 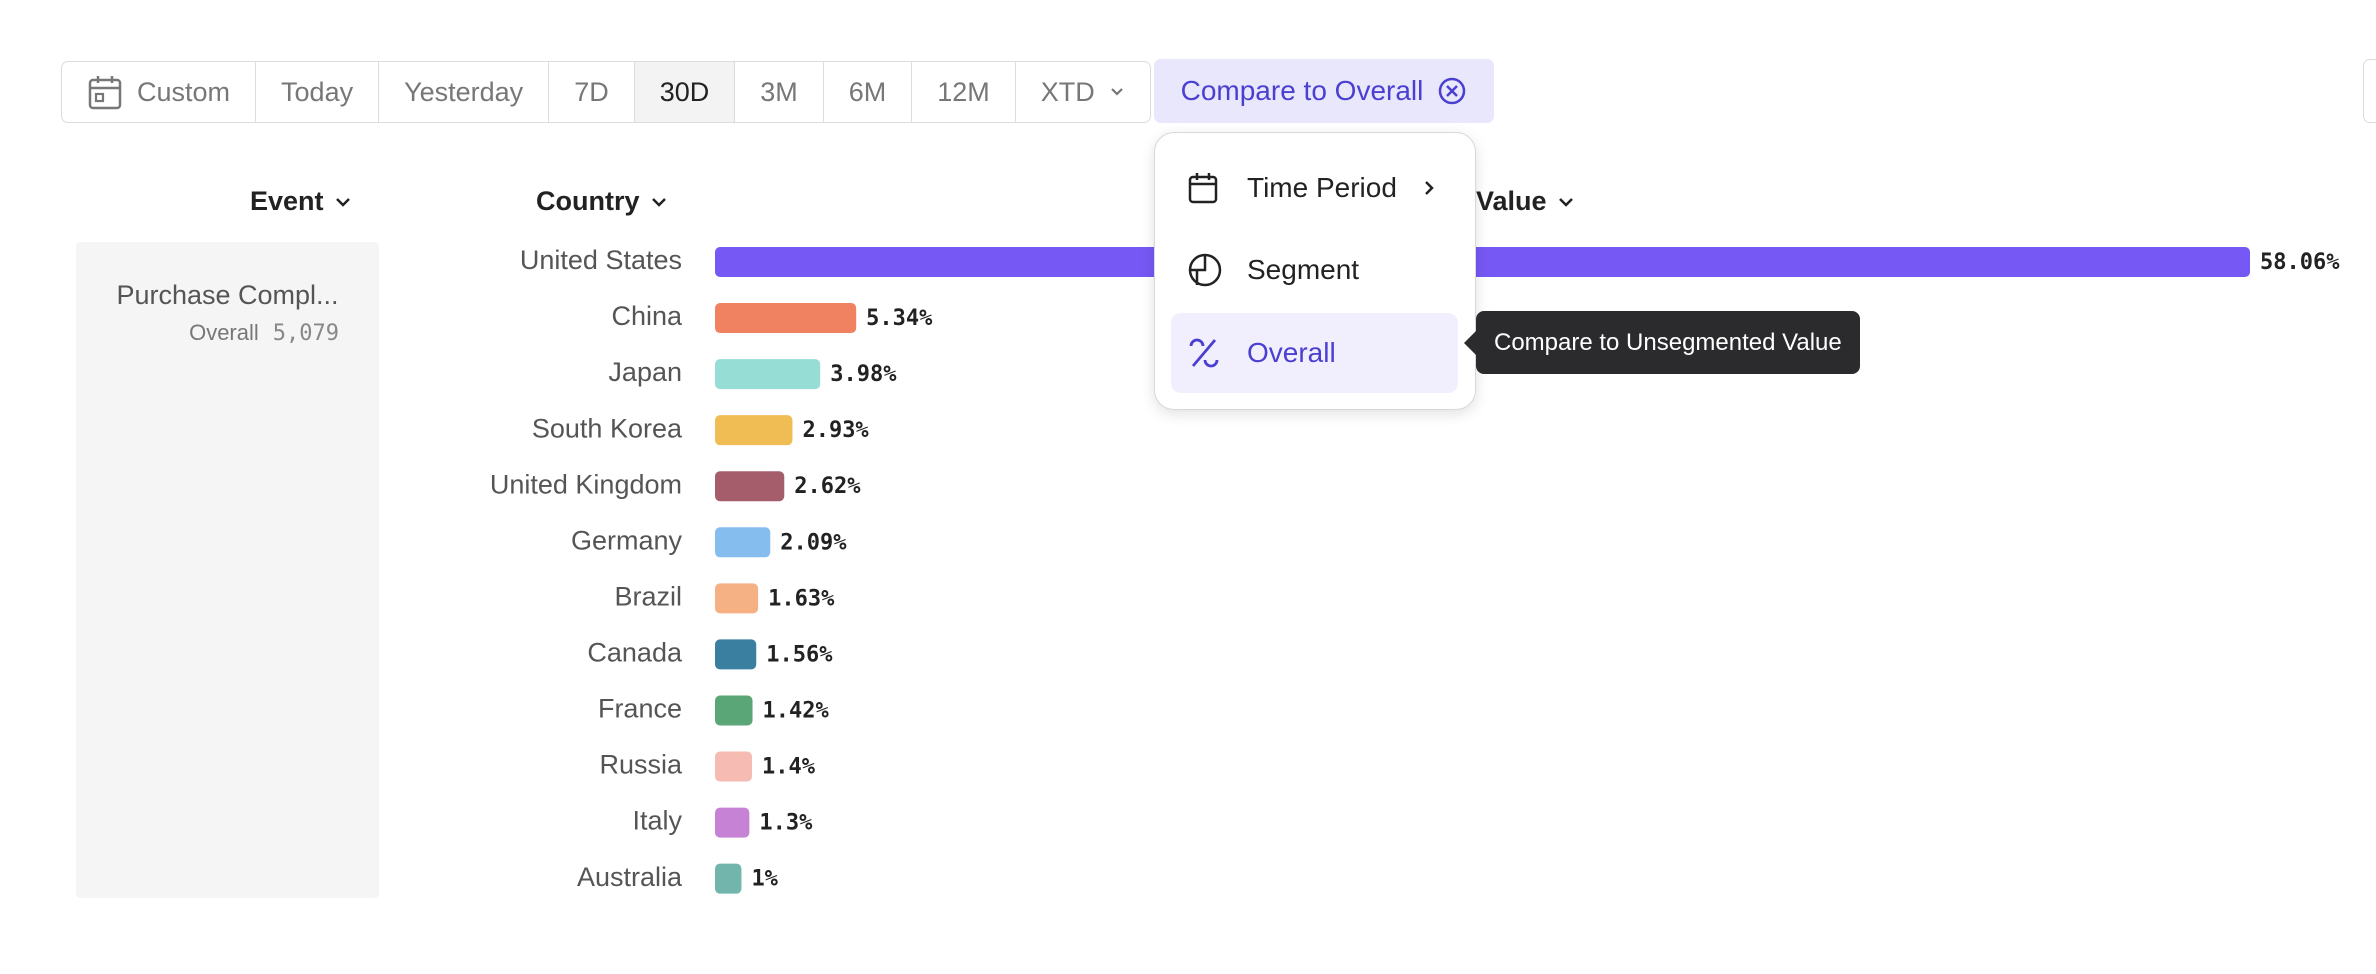 What do you see at coordinates (801, 598) in the screenshot?
I see `value-label: 1.63%` at bounding box center [801, 598].